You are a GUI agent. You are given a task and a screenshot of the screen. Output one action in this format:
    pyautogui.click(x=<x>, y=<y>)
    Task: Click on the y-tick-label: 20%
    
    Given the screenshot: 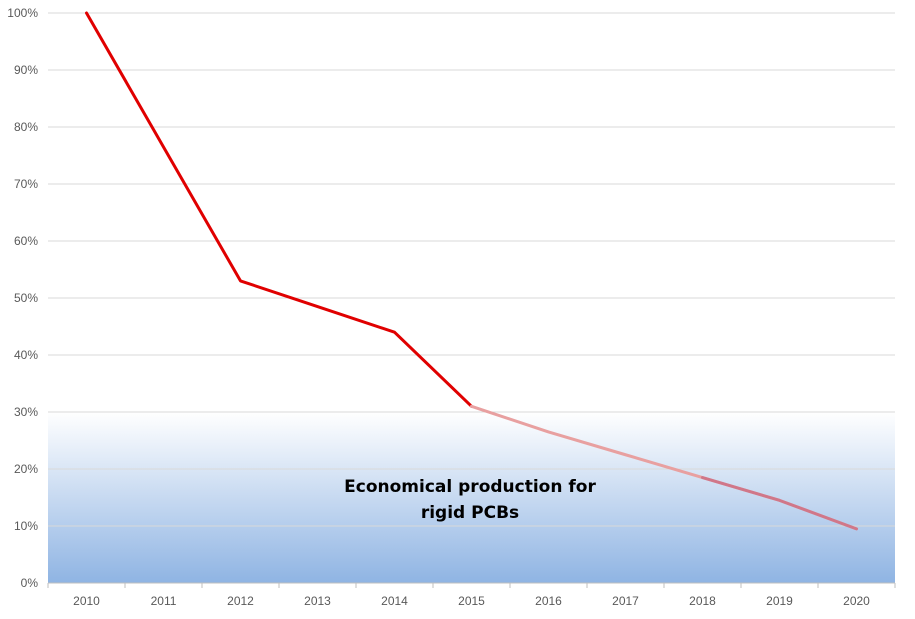 What is the action you would take?
    pyautogui.click(x=26, y=469)
    